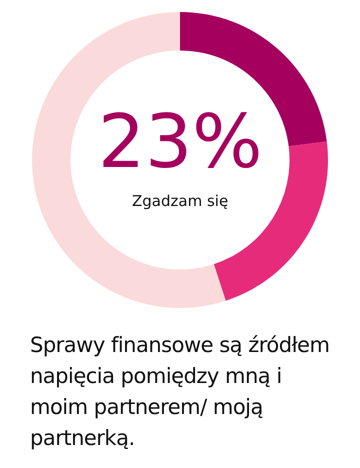  Describe the element at coordinates (180, 201) in the screenshot. I see `slice-label: Zgadzam się` at that location.